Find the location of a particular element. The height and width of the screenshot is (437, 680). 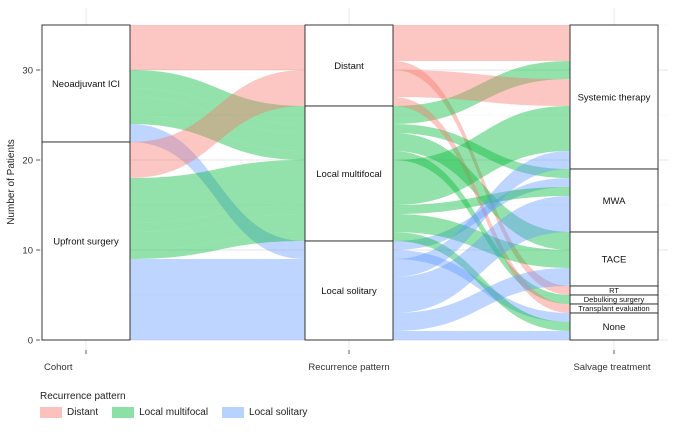

stratum-label-upfront-surgery: Upfront surgery is located at coordinates (86, 242).